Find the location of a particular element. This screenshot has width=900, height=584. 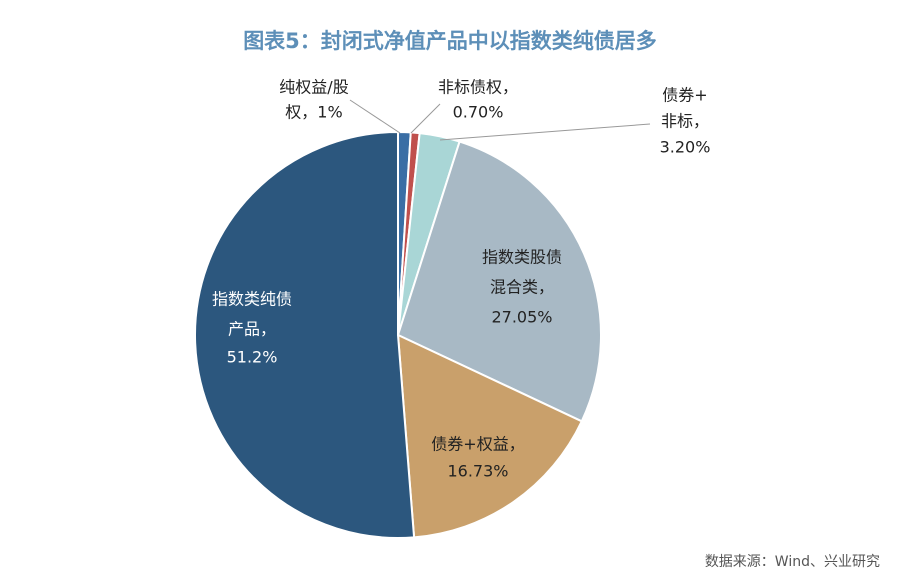

slice-label: 指数类纯债 is located at coordinates (252, 299).